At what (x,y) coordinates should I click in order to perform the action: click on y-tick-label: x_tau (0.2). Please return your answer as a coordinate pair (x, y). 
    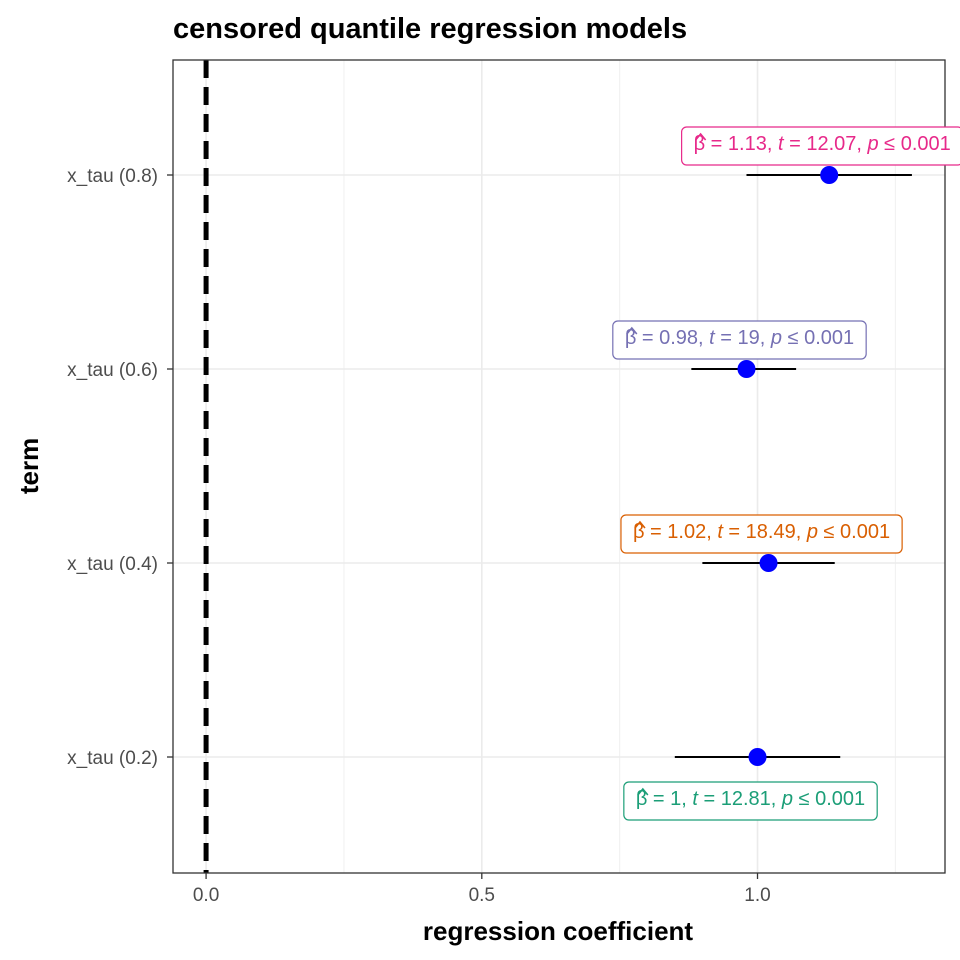
    Looking at the image, I should click on (112, 758).